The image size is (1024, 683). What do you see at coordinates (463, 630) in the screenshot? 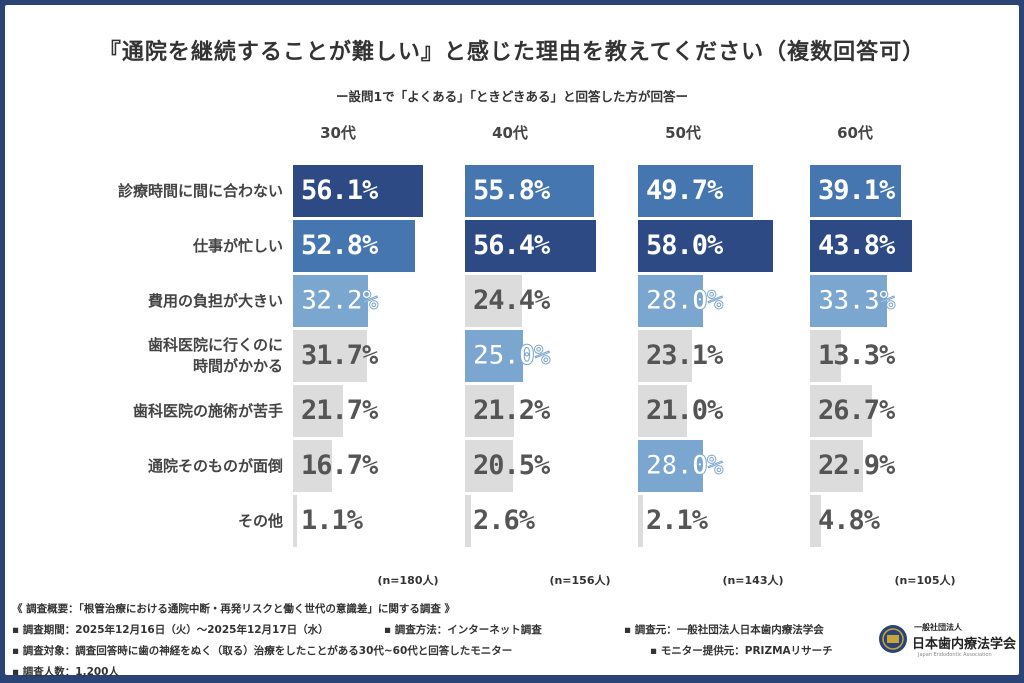
I see `footer-method: ▪ 調査方法：インターネット調査` at bounding box center [463, 630].